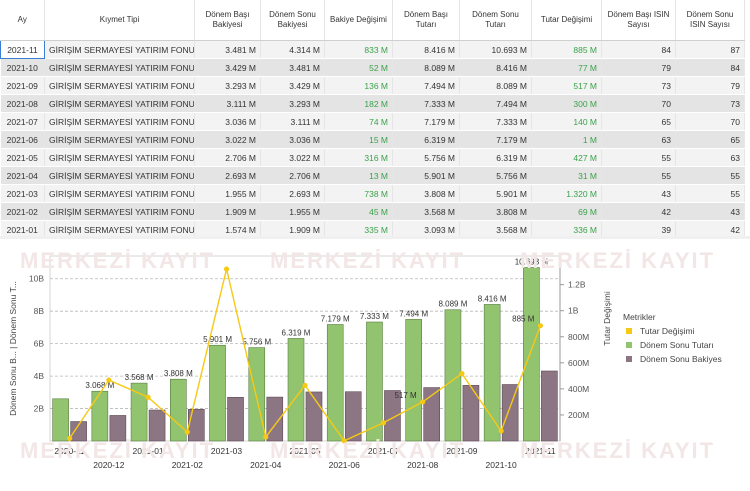  Describe the element at coordinates (292, 139) in the screenshot. I see `cell-donem-sonu-bakiyesi: 3.036 M` at that location.